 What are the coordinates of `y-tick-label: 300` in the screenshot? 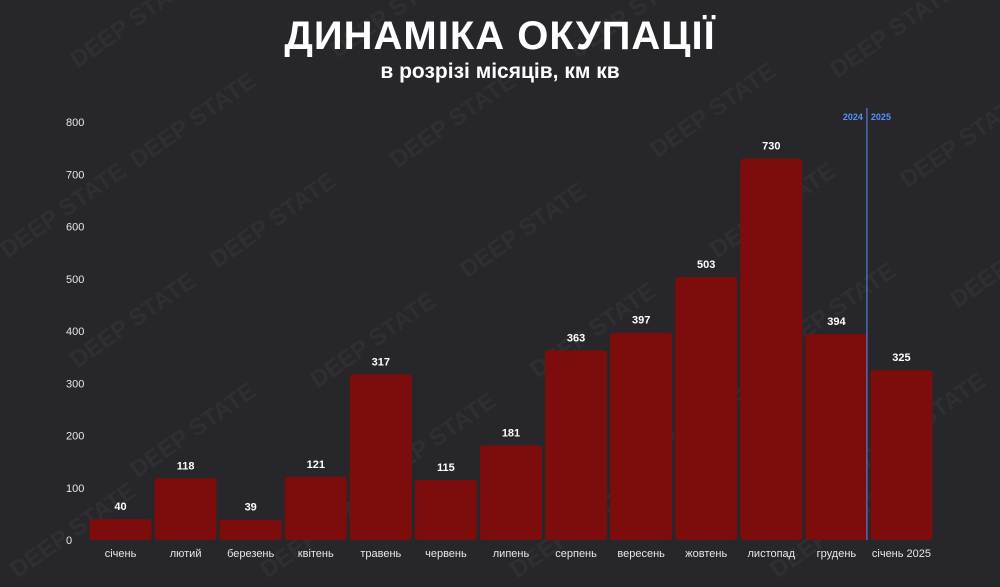 It's located at (75, 384).